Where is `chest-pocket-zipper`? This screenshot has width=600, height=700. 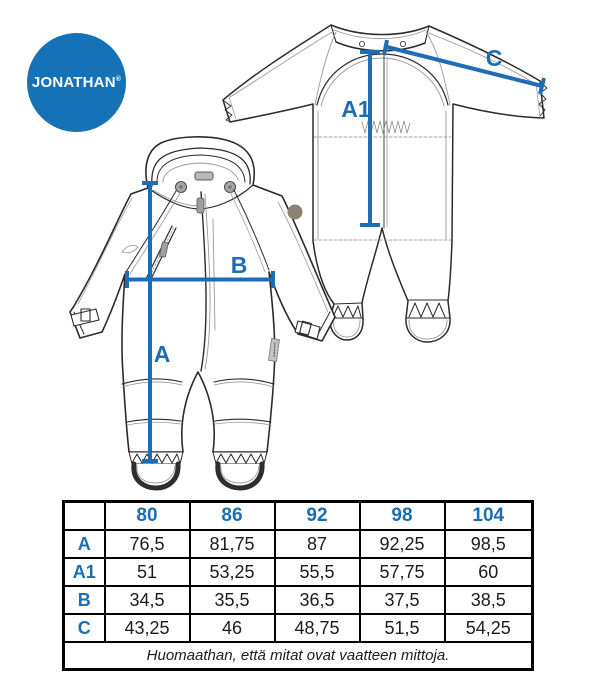 chest-pocket-zipper is located at coordinates (161, 253).